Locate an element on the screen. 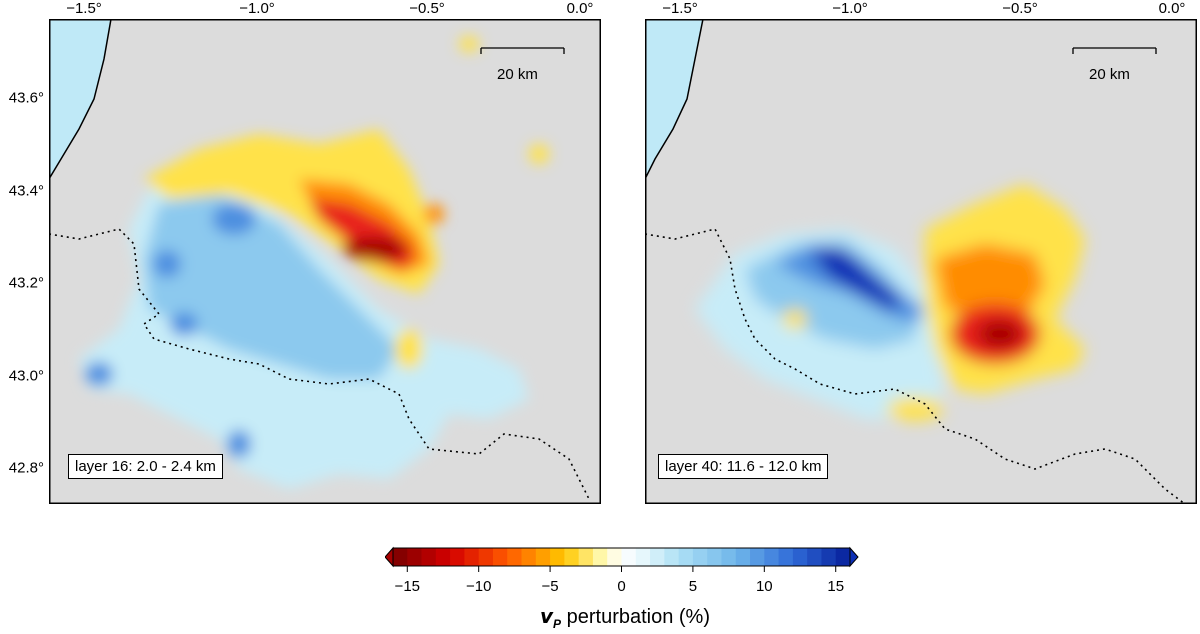 The width and height of the screenshot is (1200, 634). colorbar-title: vP perturbation (%) is located at coordinates (625, 617).